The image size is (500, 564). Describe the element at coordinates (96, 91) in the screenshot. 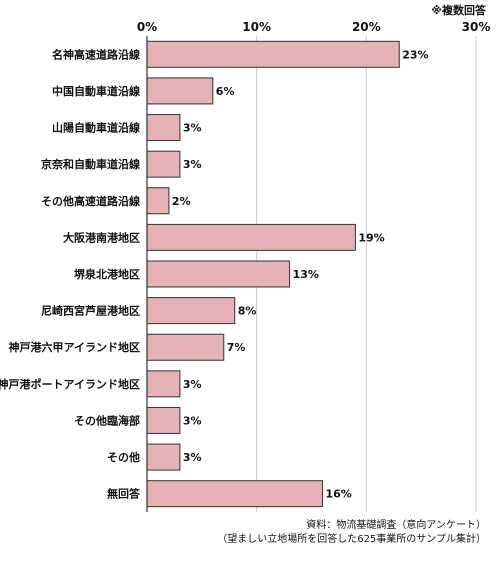

I see `category-label: 中国自動車道沿線` at that location.